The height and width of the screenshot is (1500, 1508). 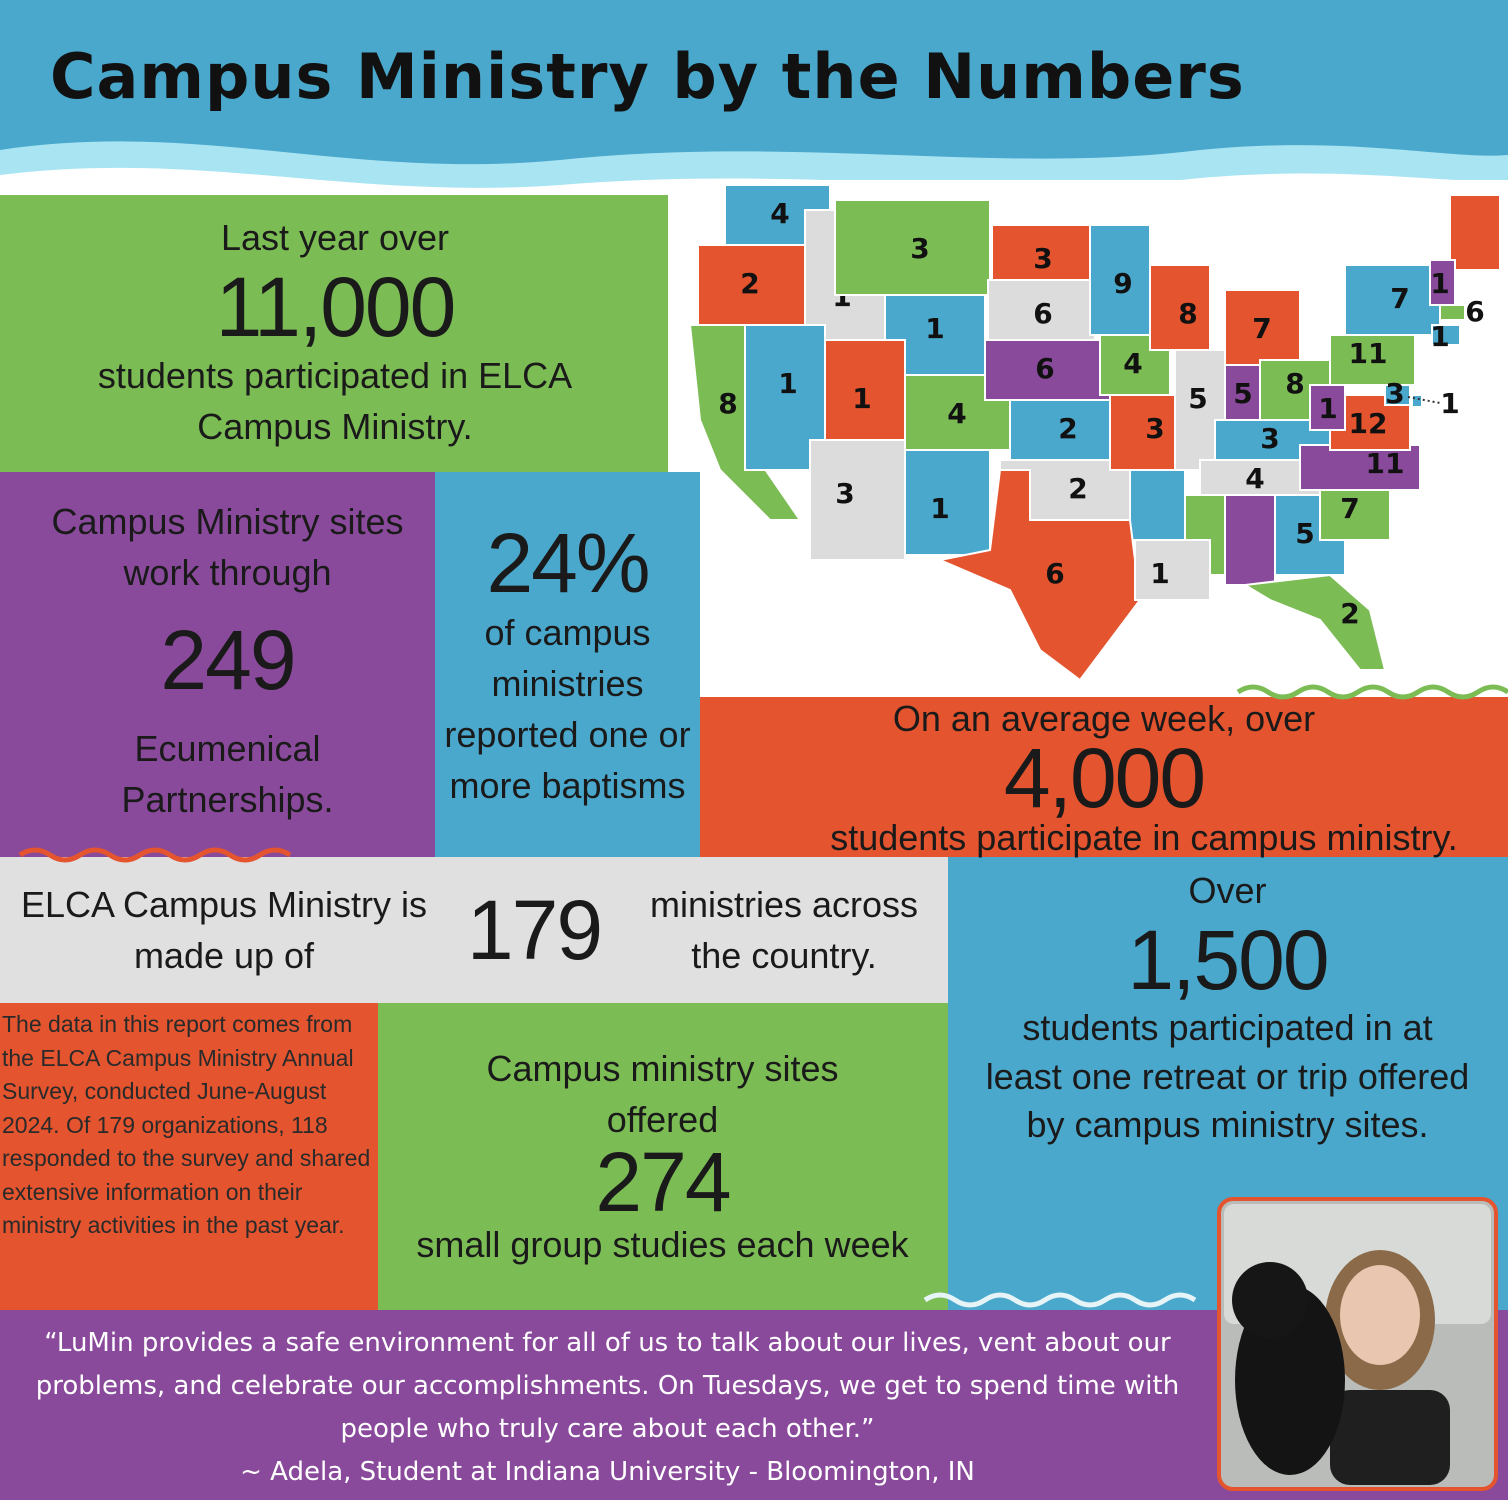 I want to click on big-number: 4,000, so click(x=1104, y=777).